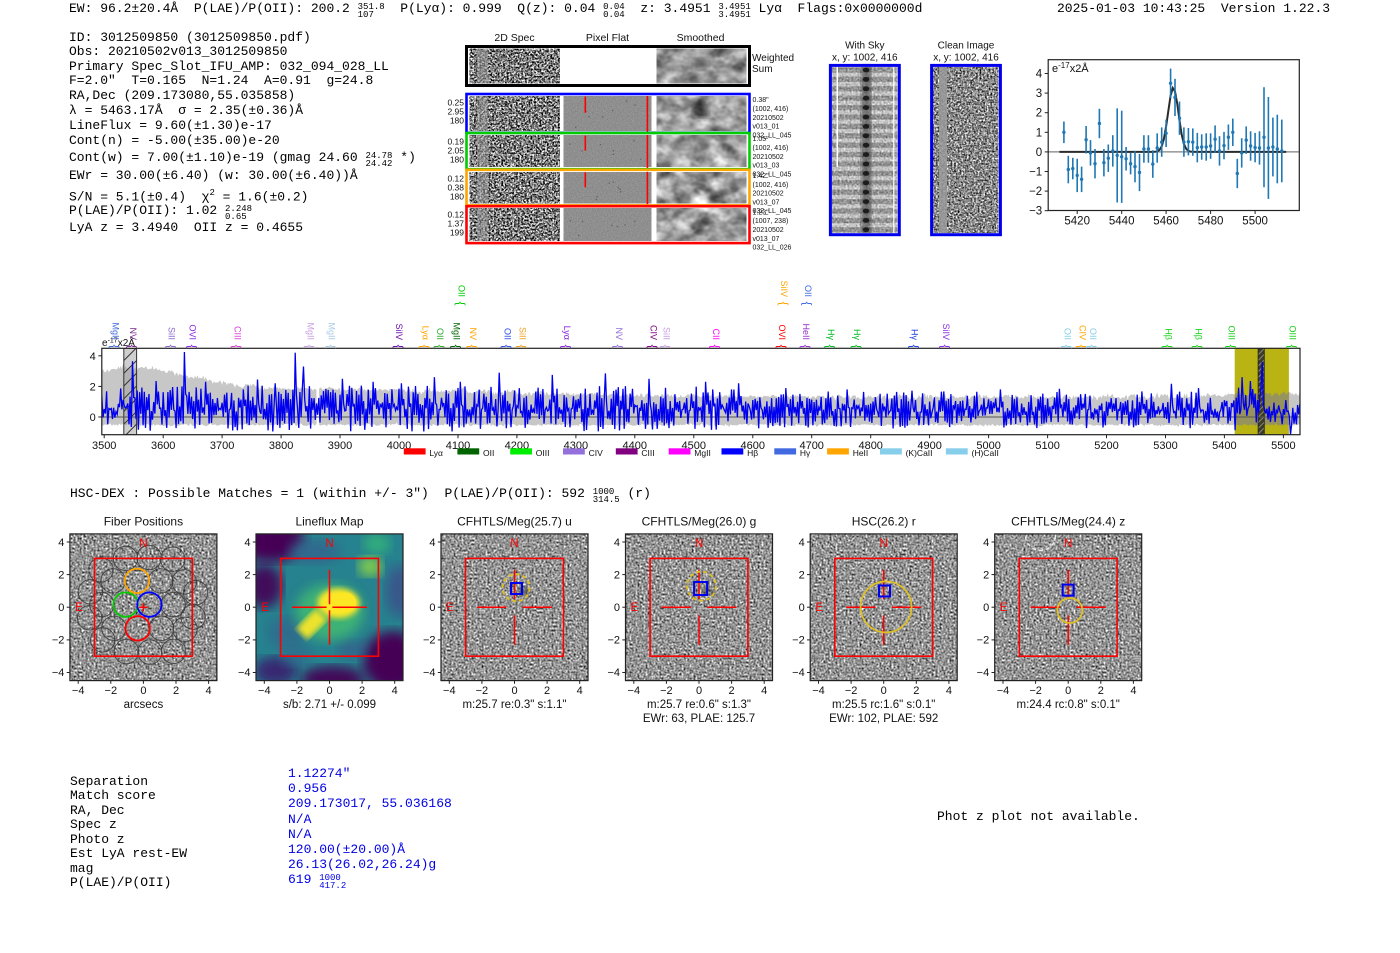 The image size is (1400, 953). Describe the element at coordinates (607, 38) in the screenshot. I see `svg-text: Pixel Flat` at that location.